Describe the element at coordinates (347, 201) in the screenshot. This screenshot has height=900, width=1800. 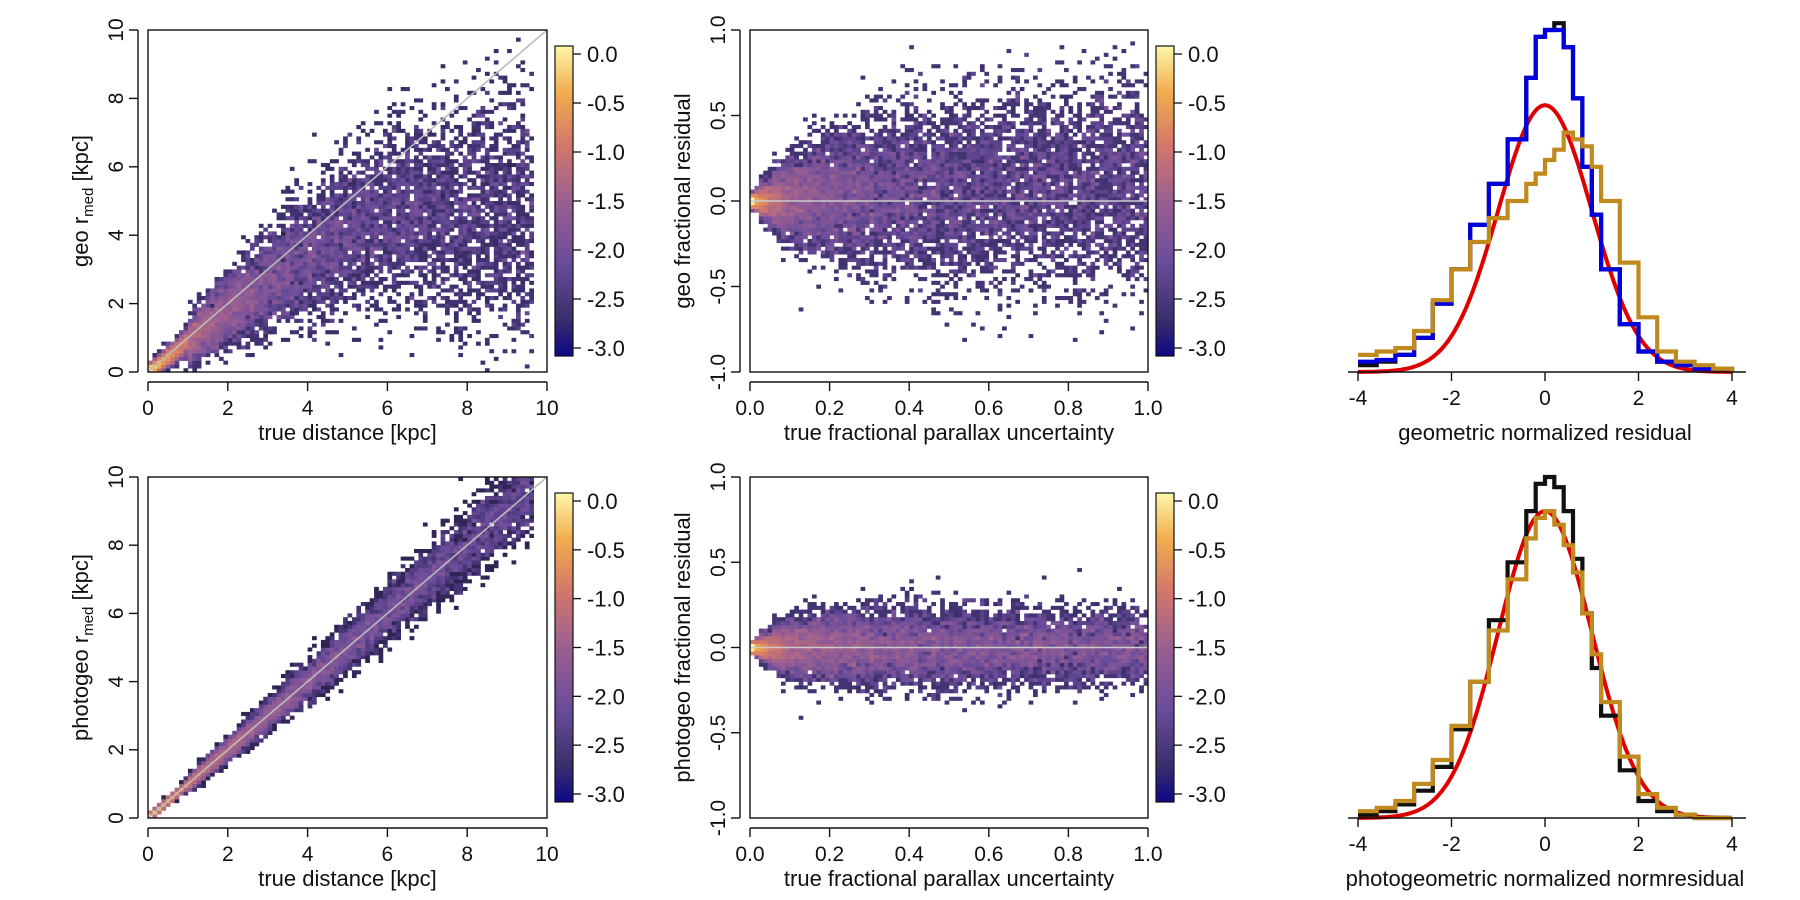
I see `plot-frame` at that location.